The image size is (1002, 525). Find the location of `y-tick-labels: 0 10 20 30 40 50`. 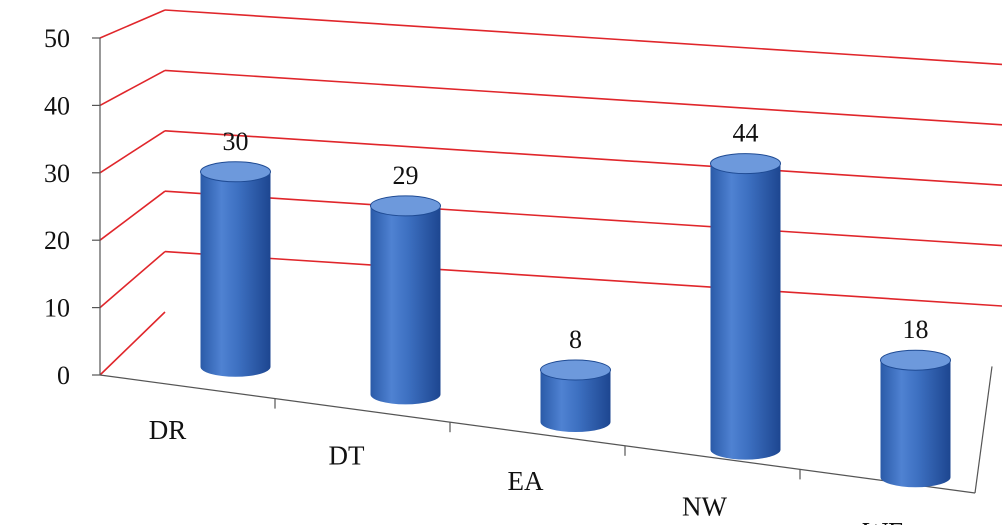

y-tick-labels: 0 10 20 30 40 50 is located at coordinates (57, 207).